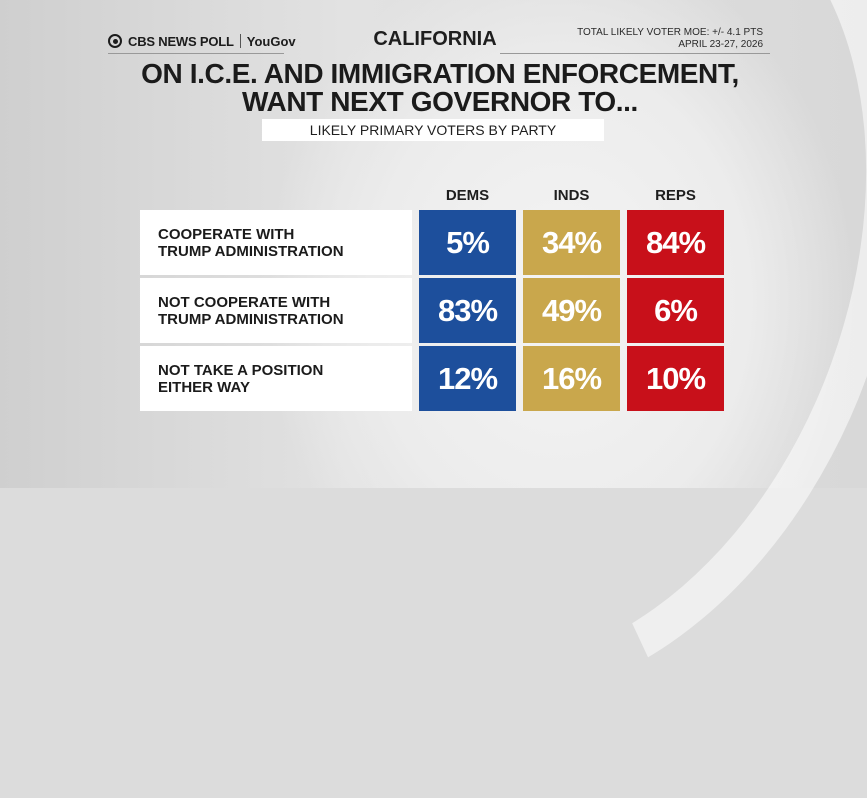  I want to click on cell-no-position-inds: 16%, so click(571, 378).